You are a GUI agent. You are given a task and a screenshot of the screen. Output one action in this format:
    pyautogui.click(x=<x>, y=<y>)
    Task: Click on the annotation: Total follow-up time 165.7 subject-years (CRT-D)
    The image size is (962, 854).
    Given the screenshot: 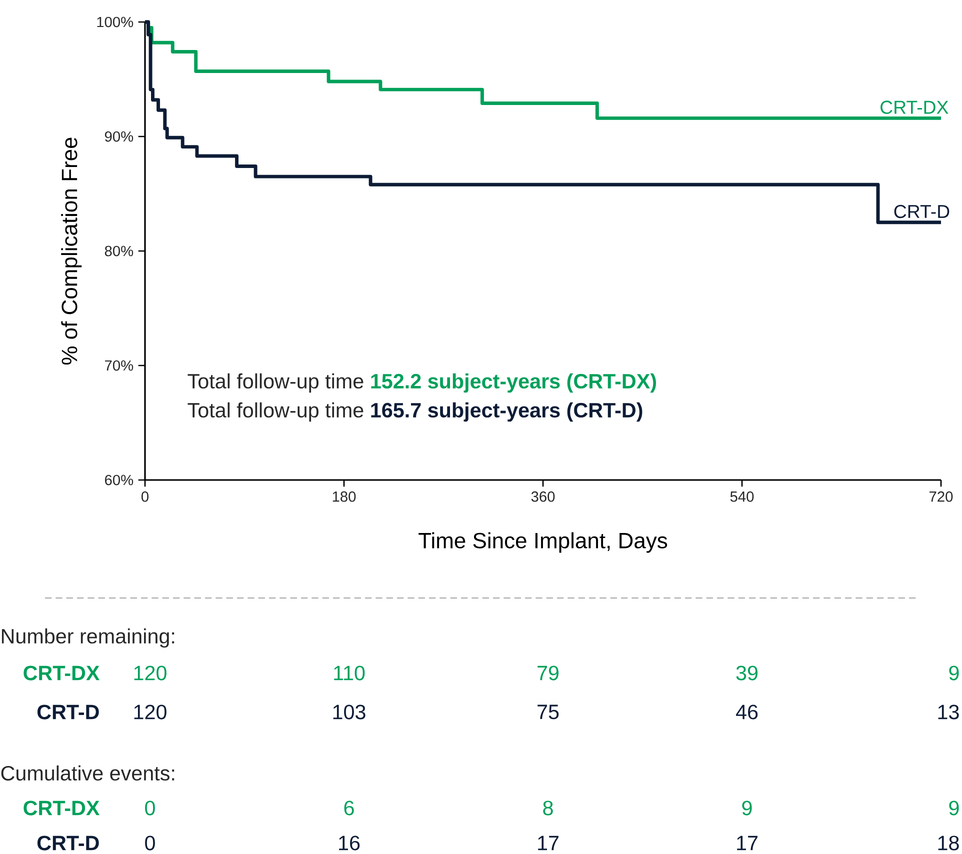 What is the action you would take?
    pyautogui.click(x=415, y=412)
    